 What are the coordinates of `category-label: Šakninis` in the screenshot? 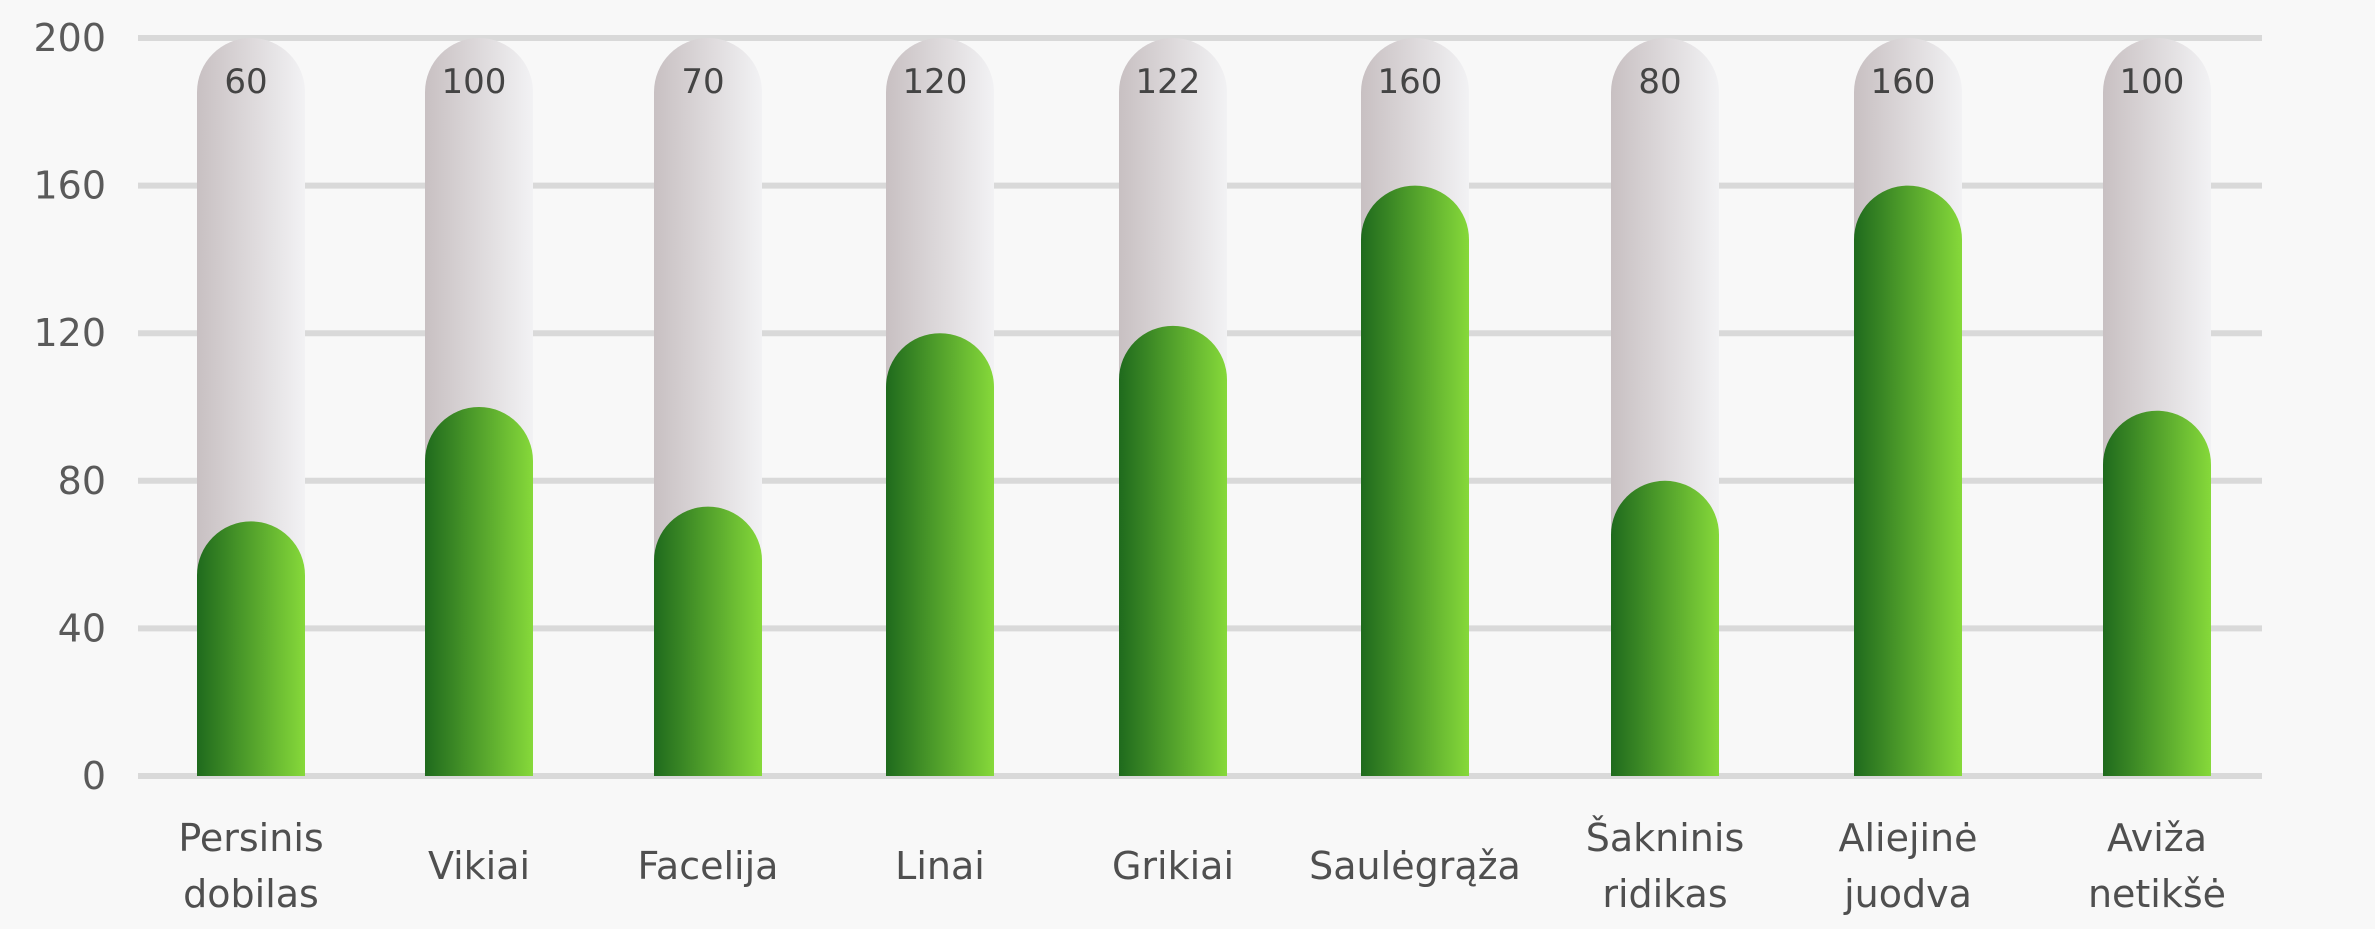 It's located at (1665, 838).